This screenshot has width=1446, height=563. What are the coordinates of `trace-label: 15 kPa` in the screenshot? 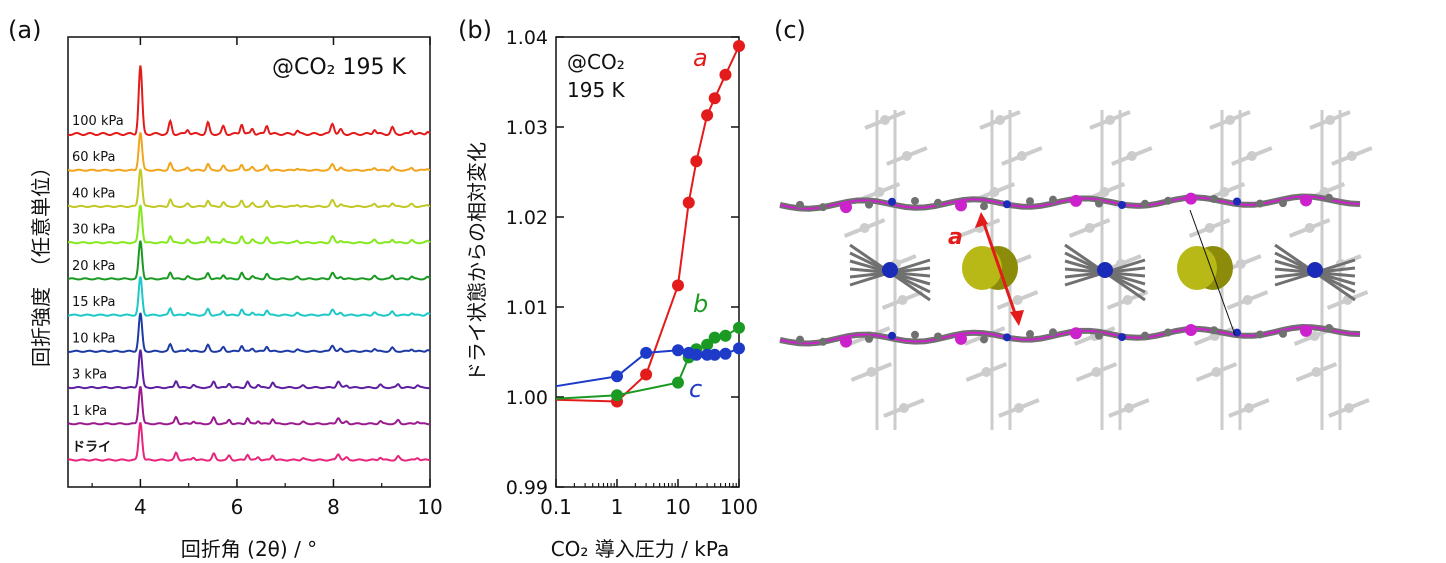 It's located at (93, 302).